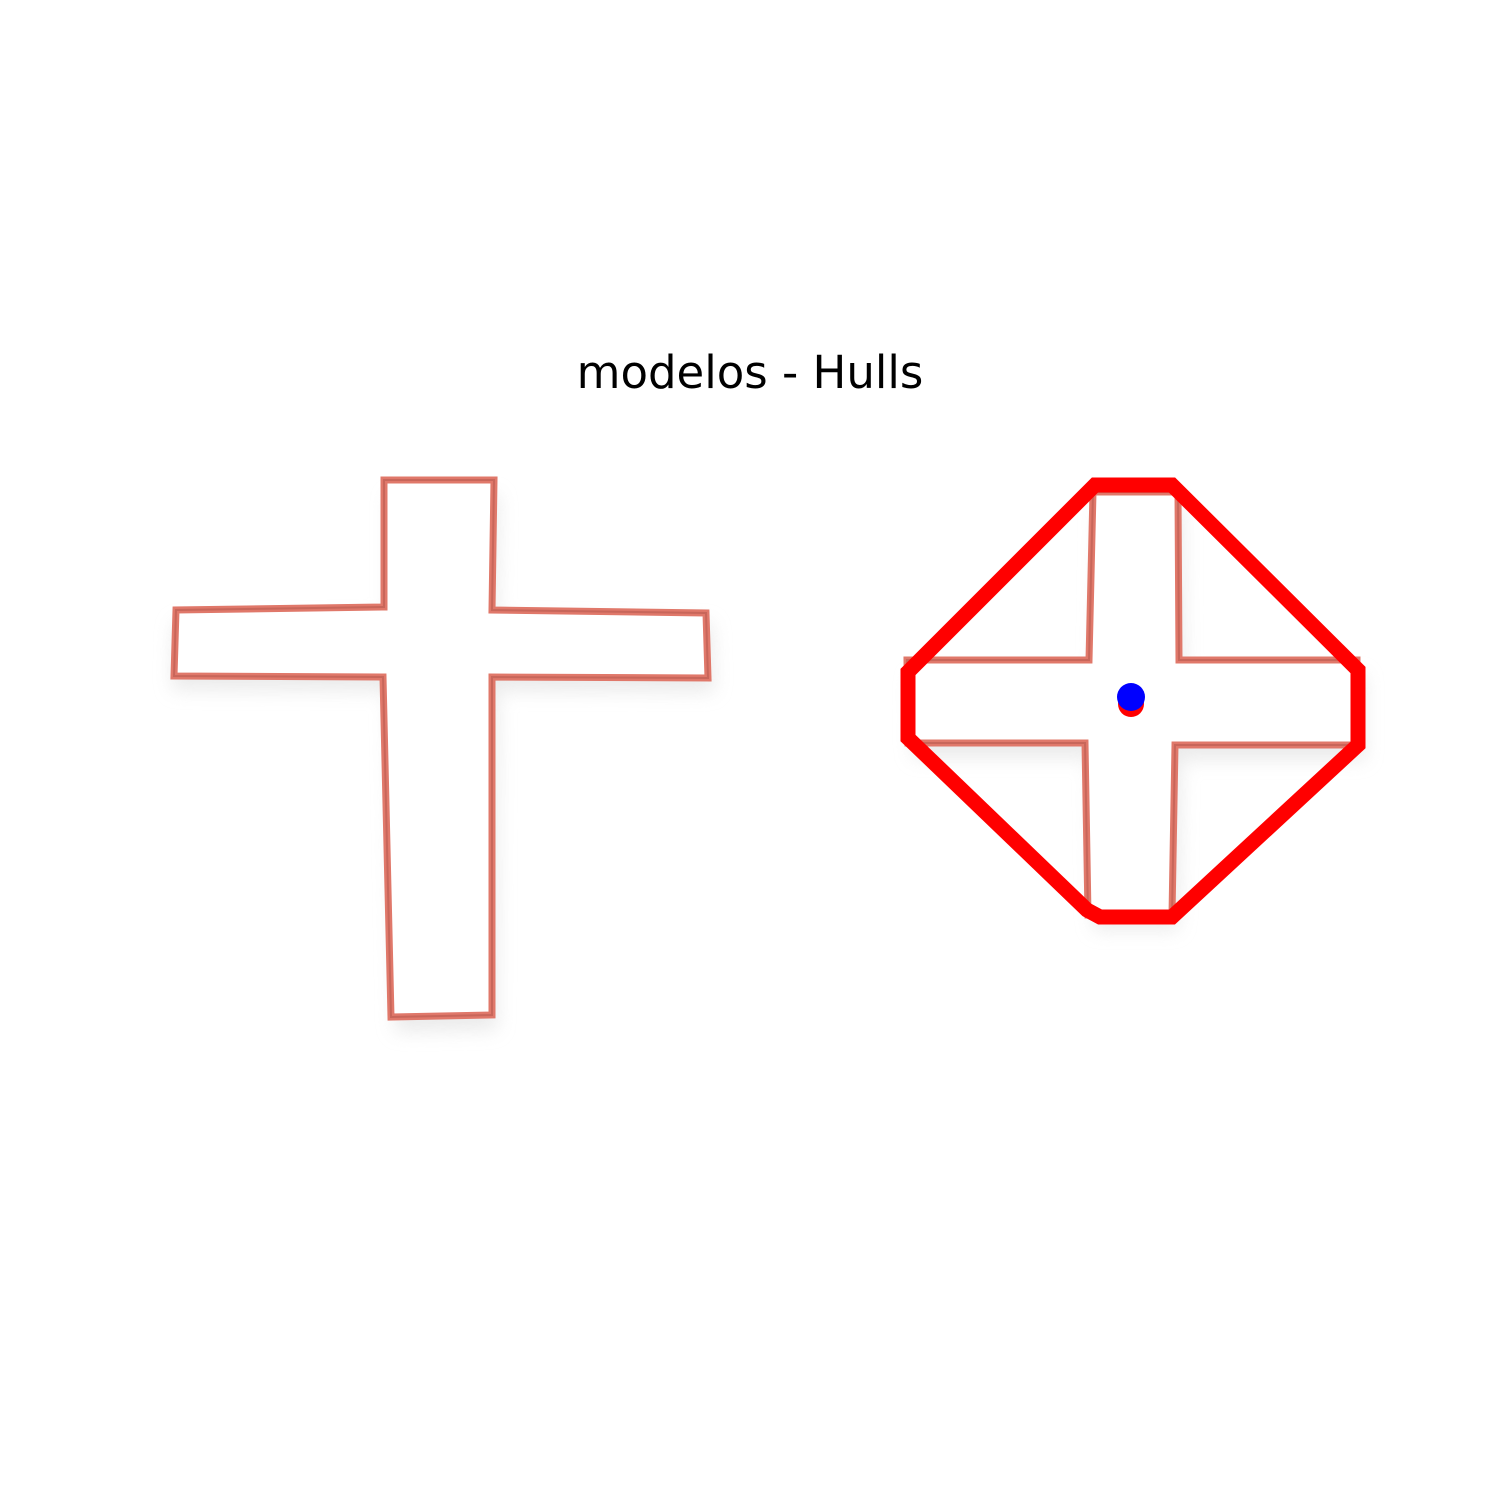 The image size is (1500, 1500). I want to click on left-cross-fill, so click(441, 748).